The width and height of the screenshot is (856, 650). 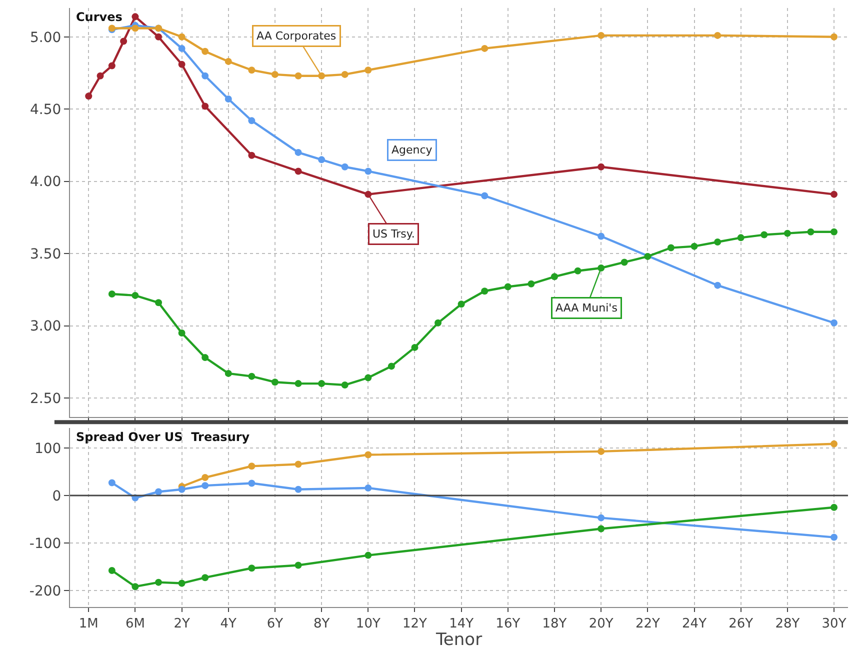 What do you see at coordinates (48, 449) in the screenshot?
I see `y-tick-label: 100` at bounding box center [48, 449].